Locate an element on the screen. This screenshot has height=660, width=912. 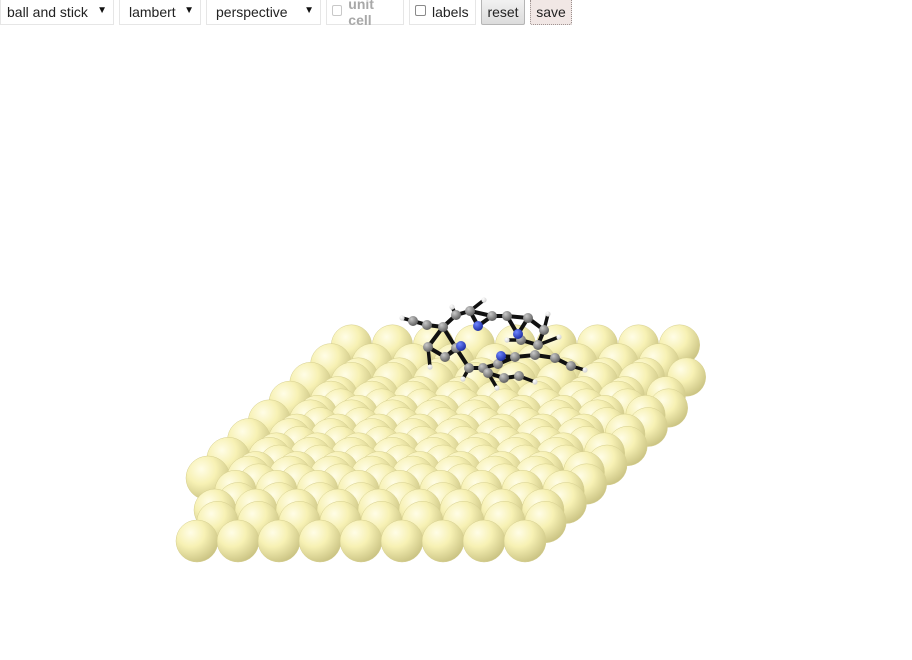
labels-checkbox: labels is located at coordinates (442, 12).